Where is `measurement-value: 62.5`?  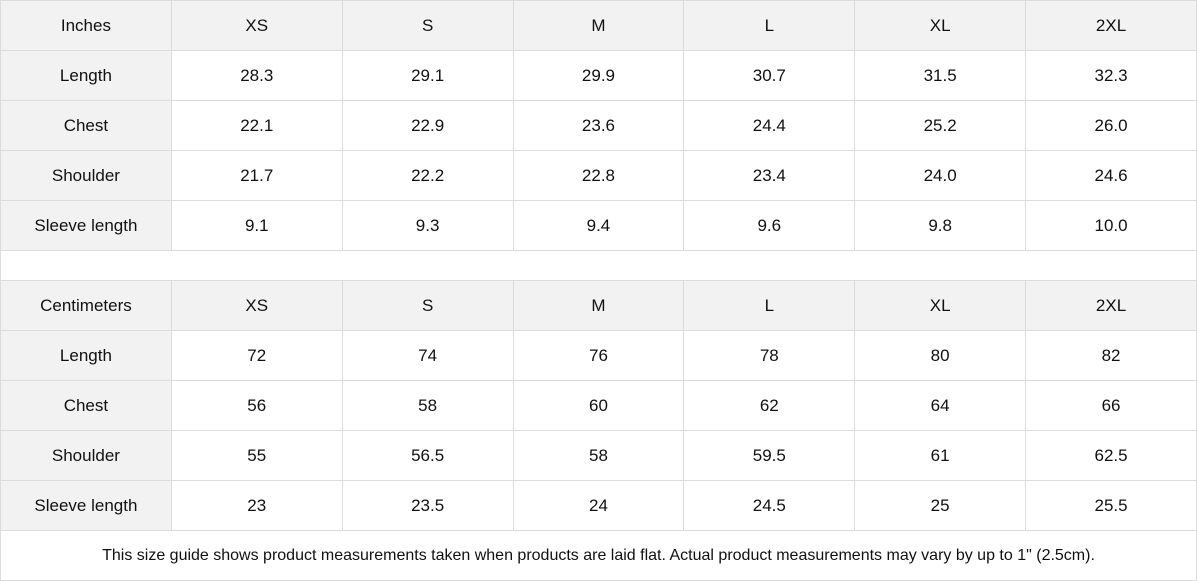
measurement-value: 62.5 is located at coordinates (1111, 455).